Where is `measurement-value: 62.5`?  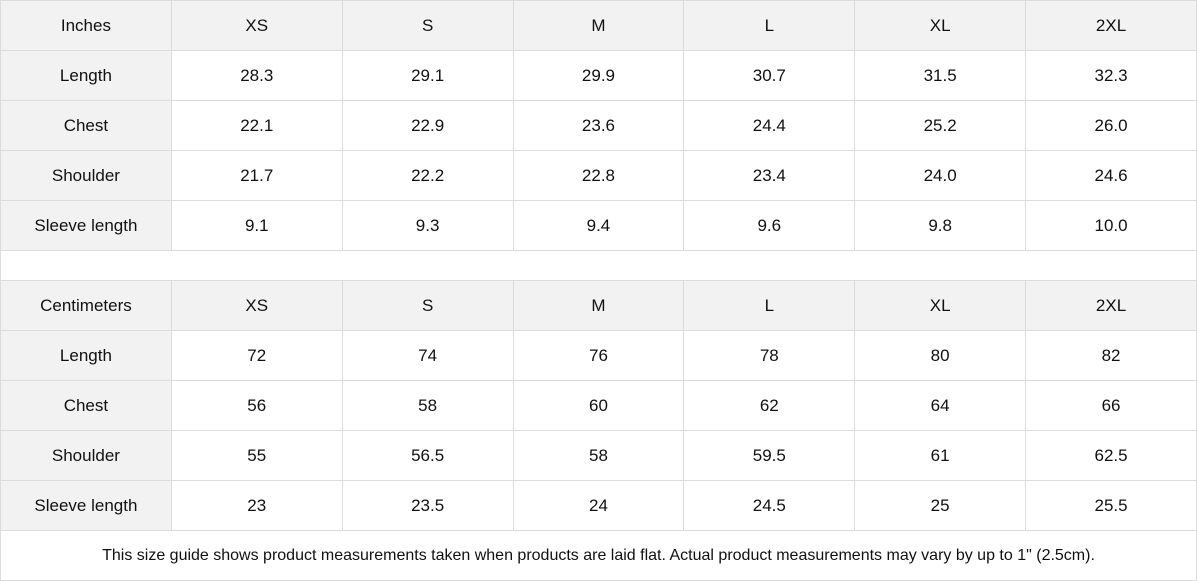
measurement-value: 62.5 is located at coordinates (1111, 455).